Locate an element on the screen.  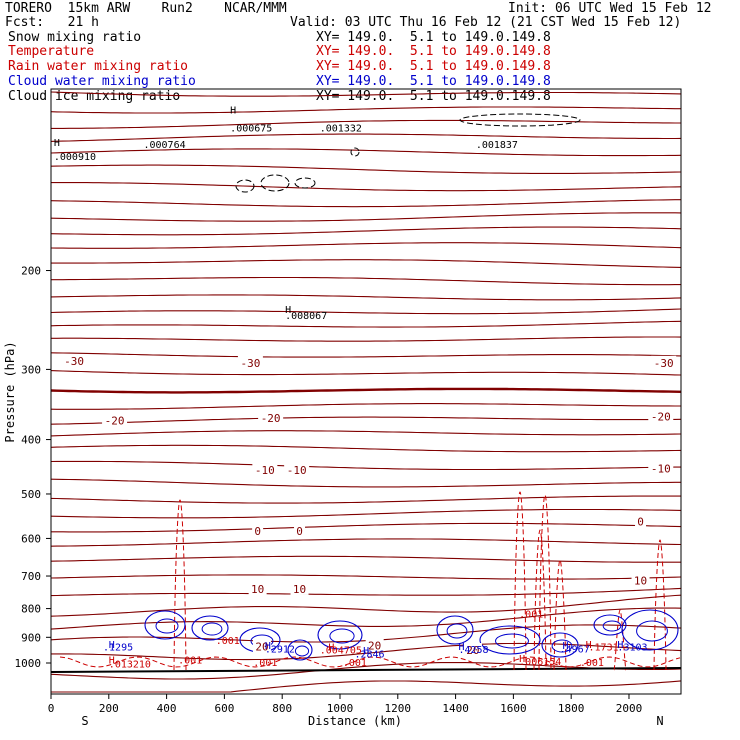
legend-rain: Rain water mixing ratio is located at coordinates (98, 66).